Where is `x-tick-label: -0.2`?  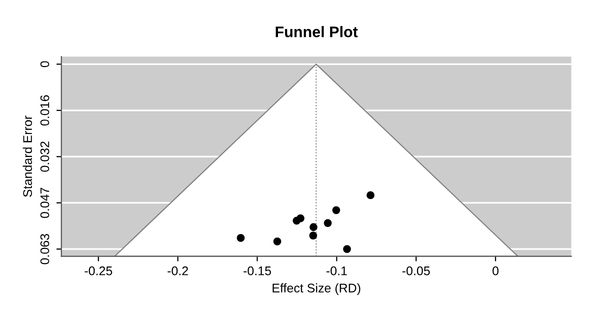
x-tick-label: -0.2 is located at coordinates (178, 271).